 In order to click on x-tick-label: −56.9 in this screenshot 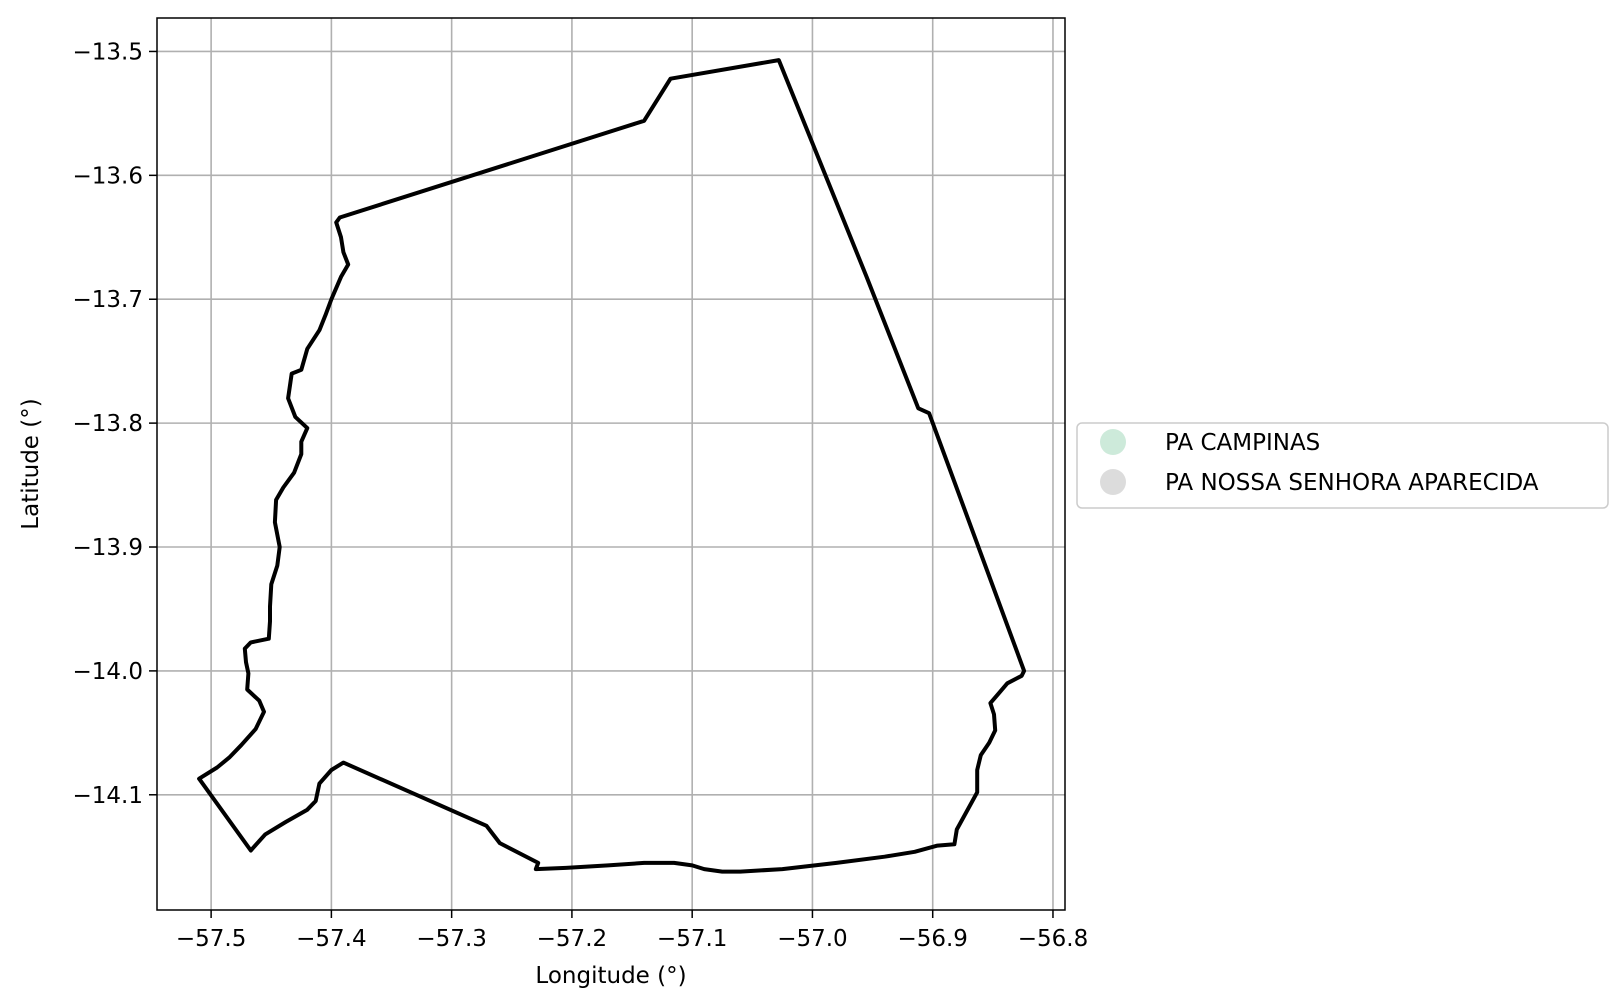, I will do `click(932, 939)`.